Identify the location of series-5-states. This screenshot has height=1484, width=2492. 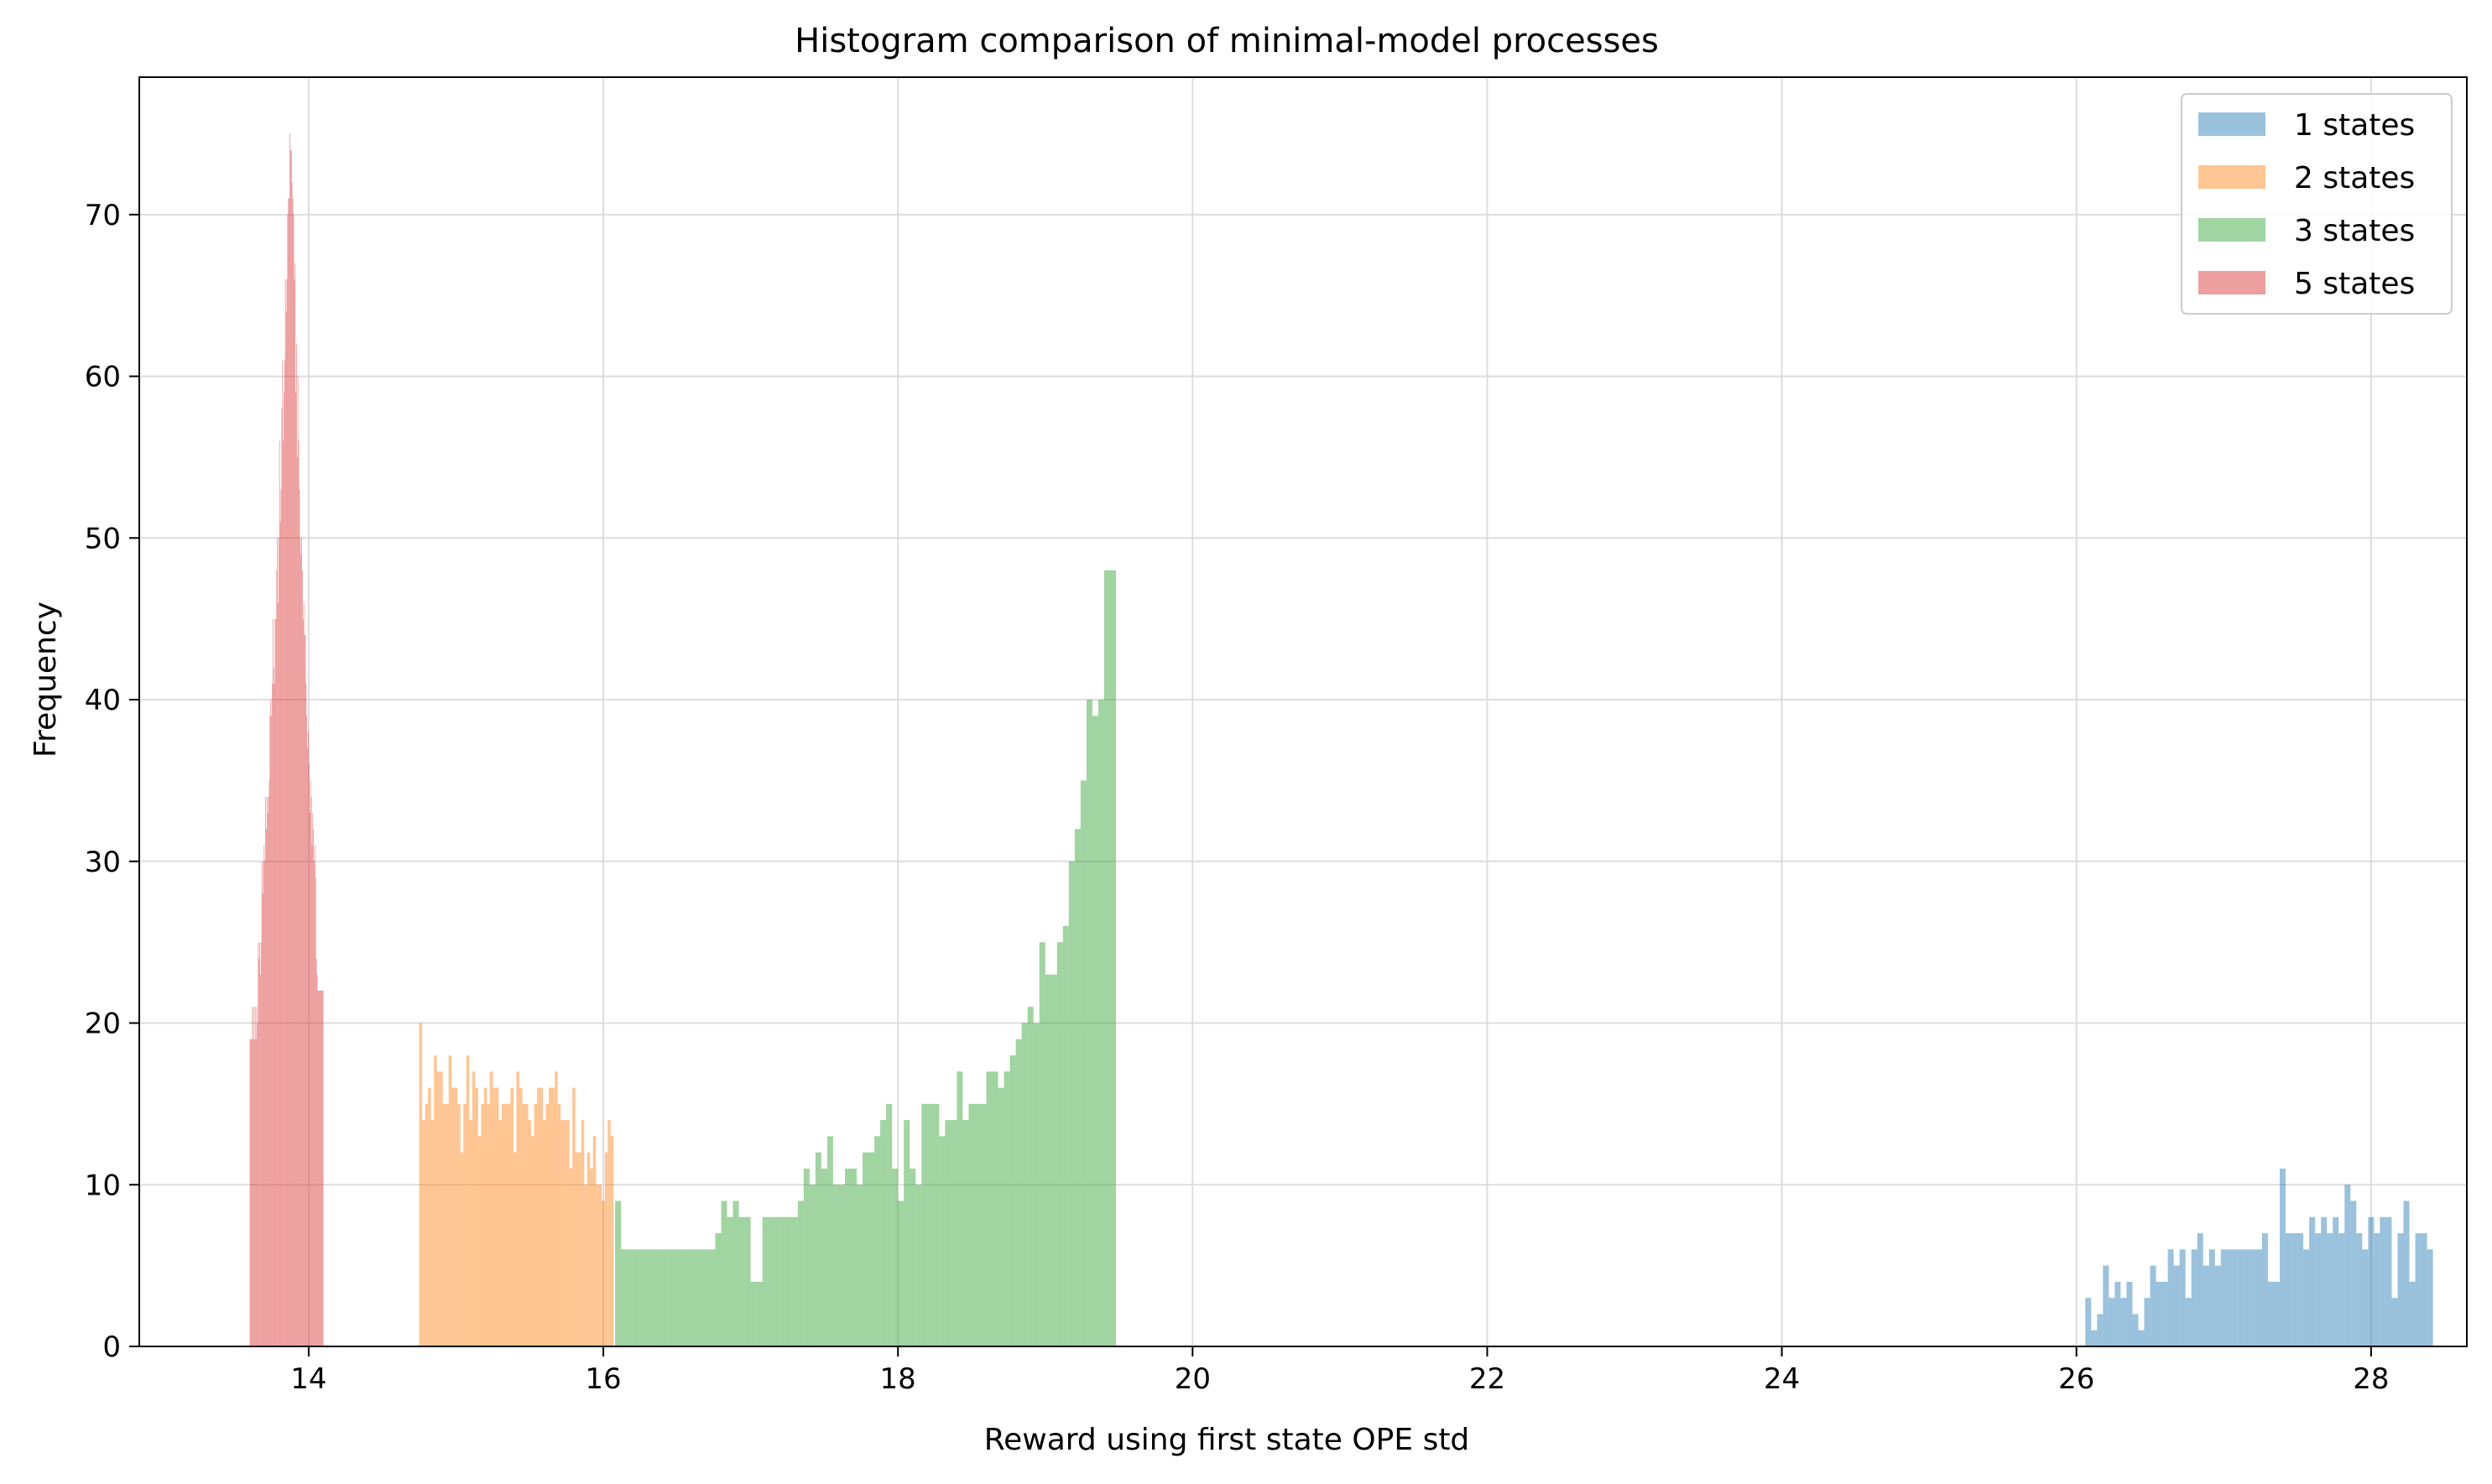
(286, 740).